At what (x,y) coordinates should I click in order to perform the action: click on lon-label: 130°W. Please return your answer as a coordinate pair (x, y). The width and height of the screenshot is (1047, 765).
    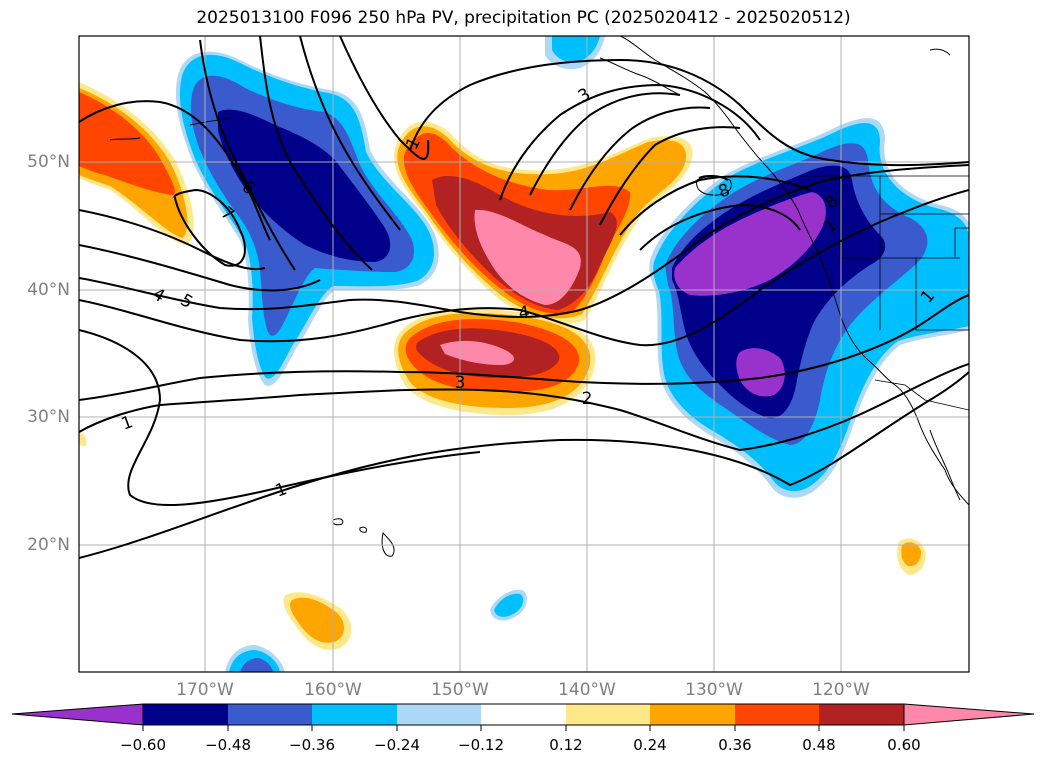
    Looking at the image, I should click on (714, 690).